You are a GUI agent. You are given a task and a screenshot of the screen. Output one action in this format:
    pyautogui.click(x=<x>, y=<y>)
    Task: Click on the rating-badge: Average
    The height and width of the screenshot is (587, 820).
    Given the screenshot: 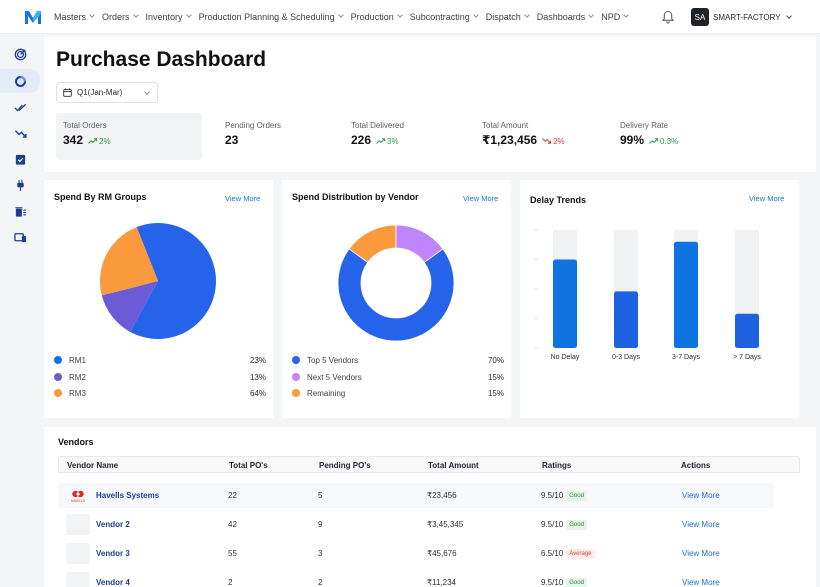 What is the action you would take?
    pyautogui.click(x=580, y=554)
    